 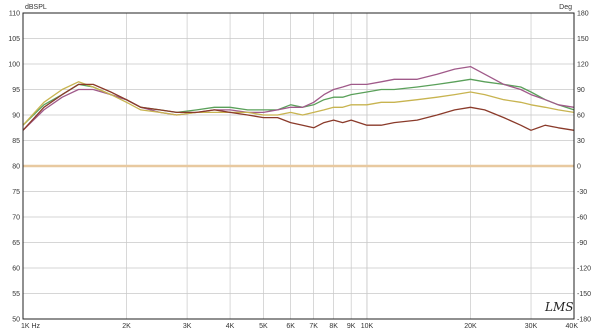 What do you see at coordinates (581, 116) in the screenshot?
I see `y2-tick-label: 60` at bounding box center [581, 116].